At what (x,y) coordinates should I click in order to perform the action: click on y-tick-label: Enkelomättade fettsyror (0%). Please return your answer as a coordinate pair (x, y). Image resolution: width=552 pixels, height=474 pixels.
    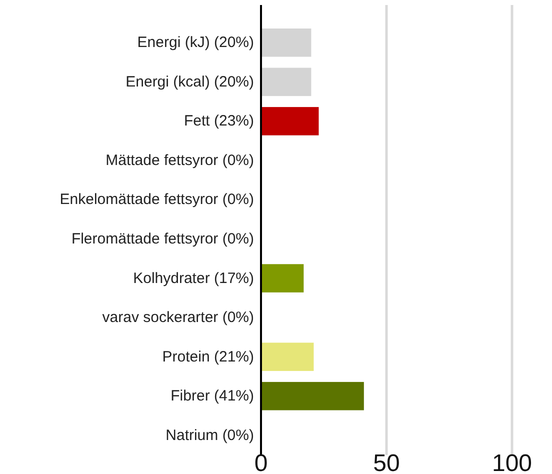
    Looking at the image, I should click on (157, 199).